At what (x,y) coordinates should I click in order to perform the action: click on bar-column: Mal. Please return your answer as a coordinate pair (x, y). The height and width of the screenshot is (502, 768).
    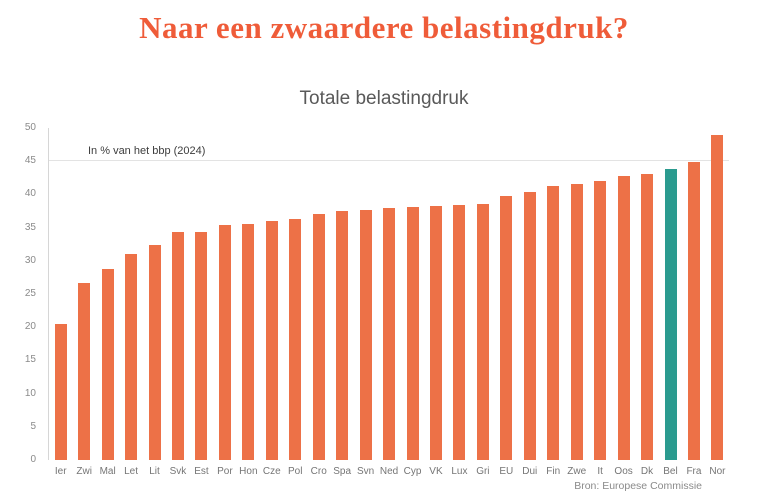
    Looking at the image, I should click on (107, 302).